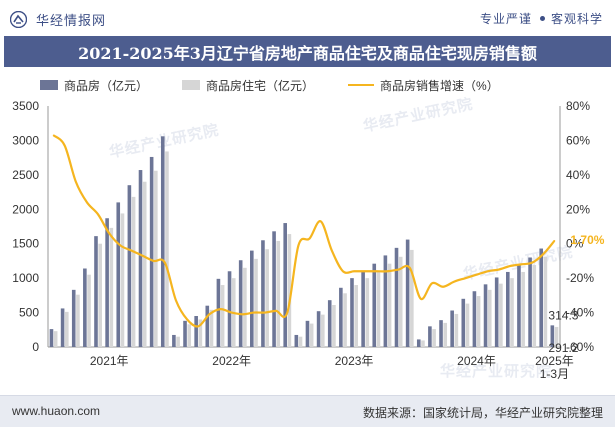 The height and width of the screenshot is (427, 615). I want to click on y-right-tick-label: -60%, so click(580, 347).